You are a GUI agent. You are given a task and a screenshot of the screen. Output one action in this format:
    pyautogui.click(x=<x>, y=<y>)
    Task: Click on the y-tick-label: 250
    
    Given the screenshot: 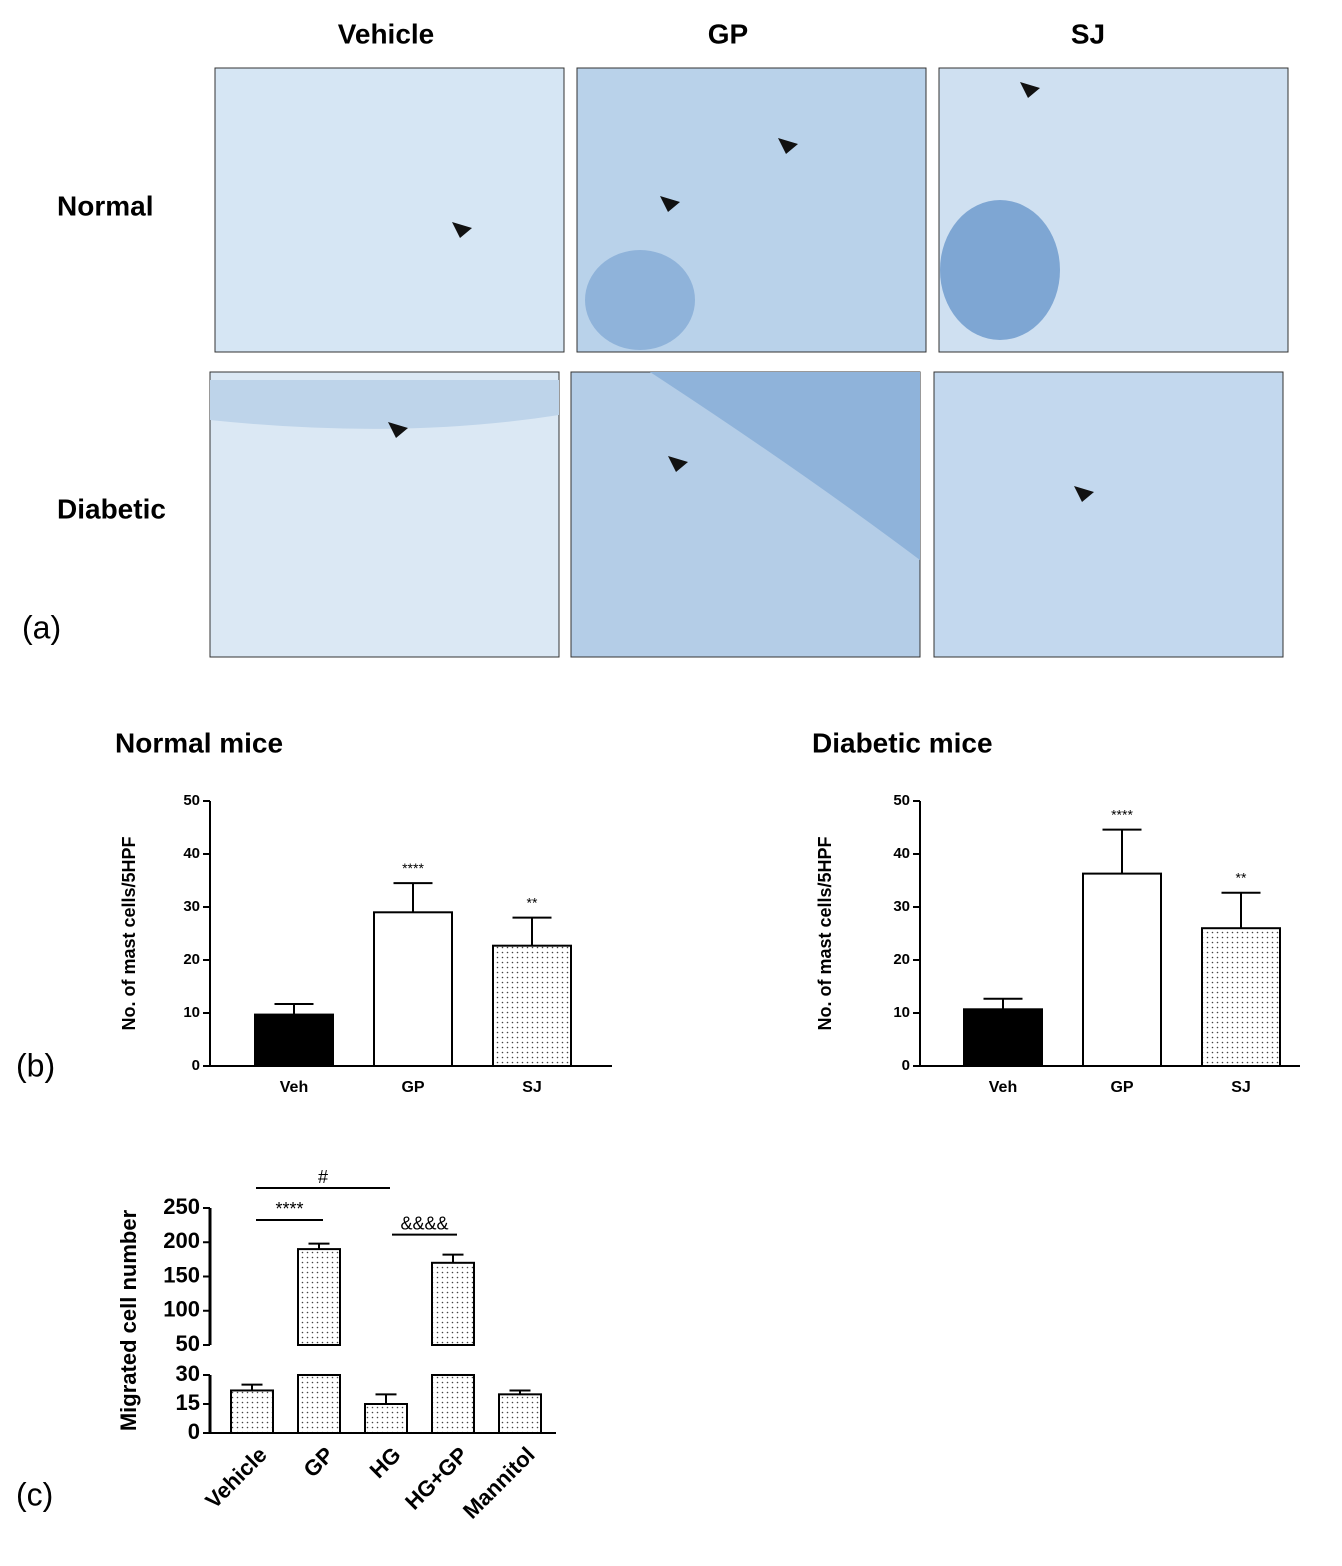 What is the action you would take?
    pyautogui.click(x=181, y=1206)
    